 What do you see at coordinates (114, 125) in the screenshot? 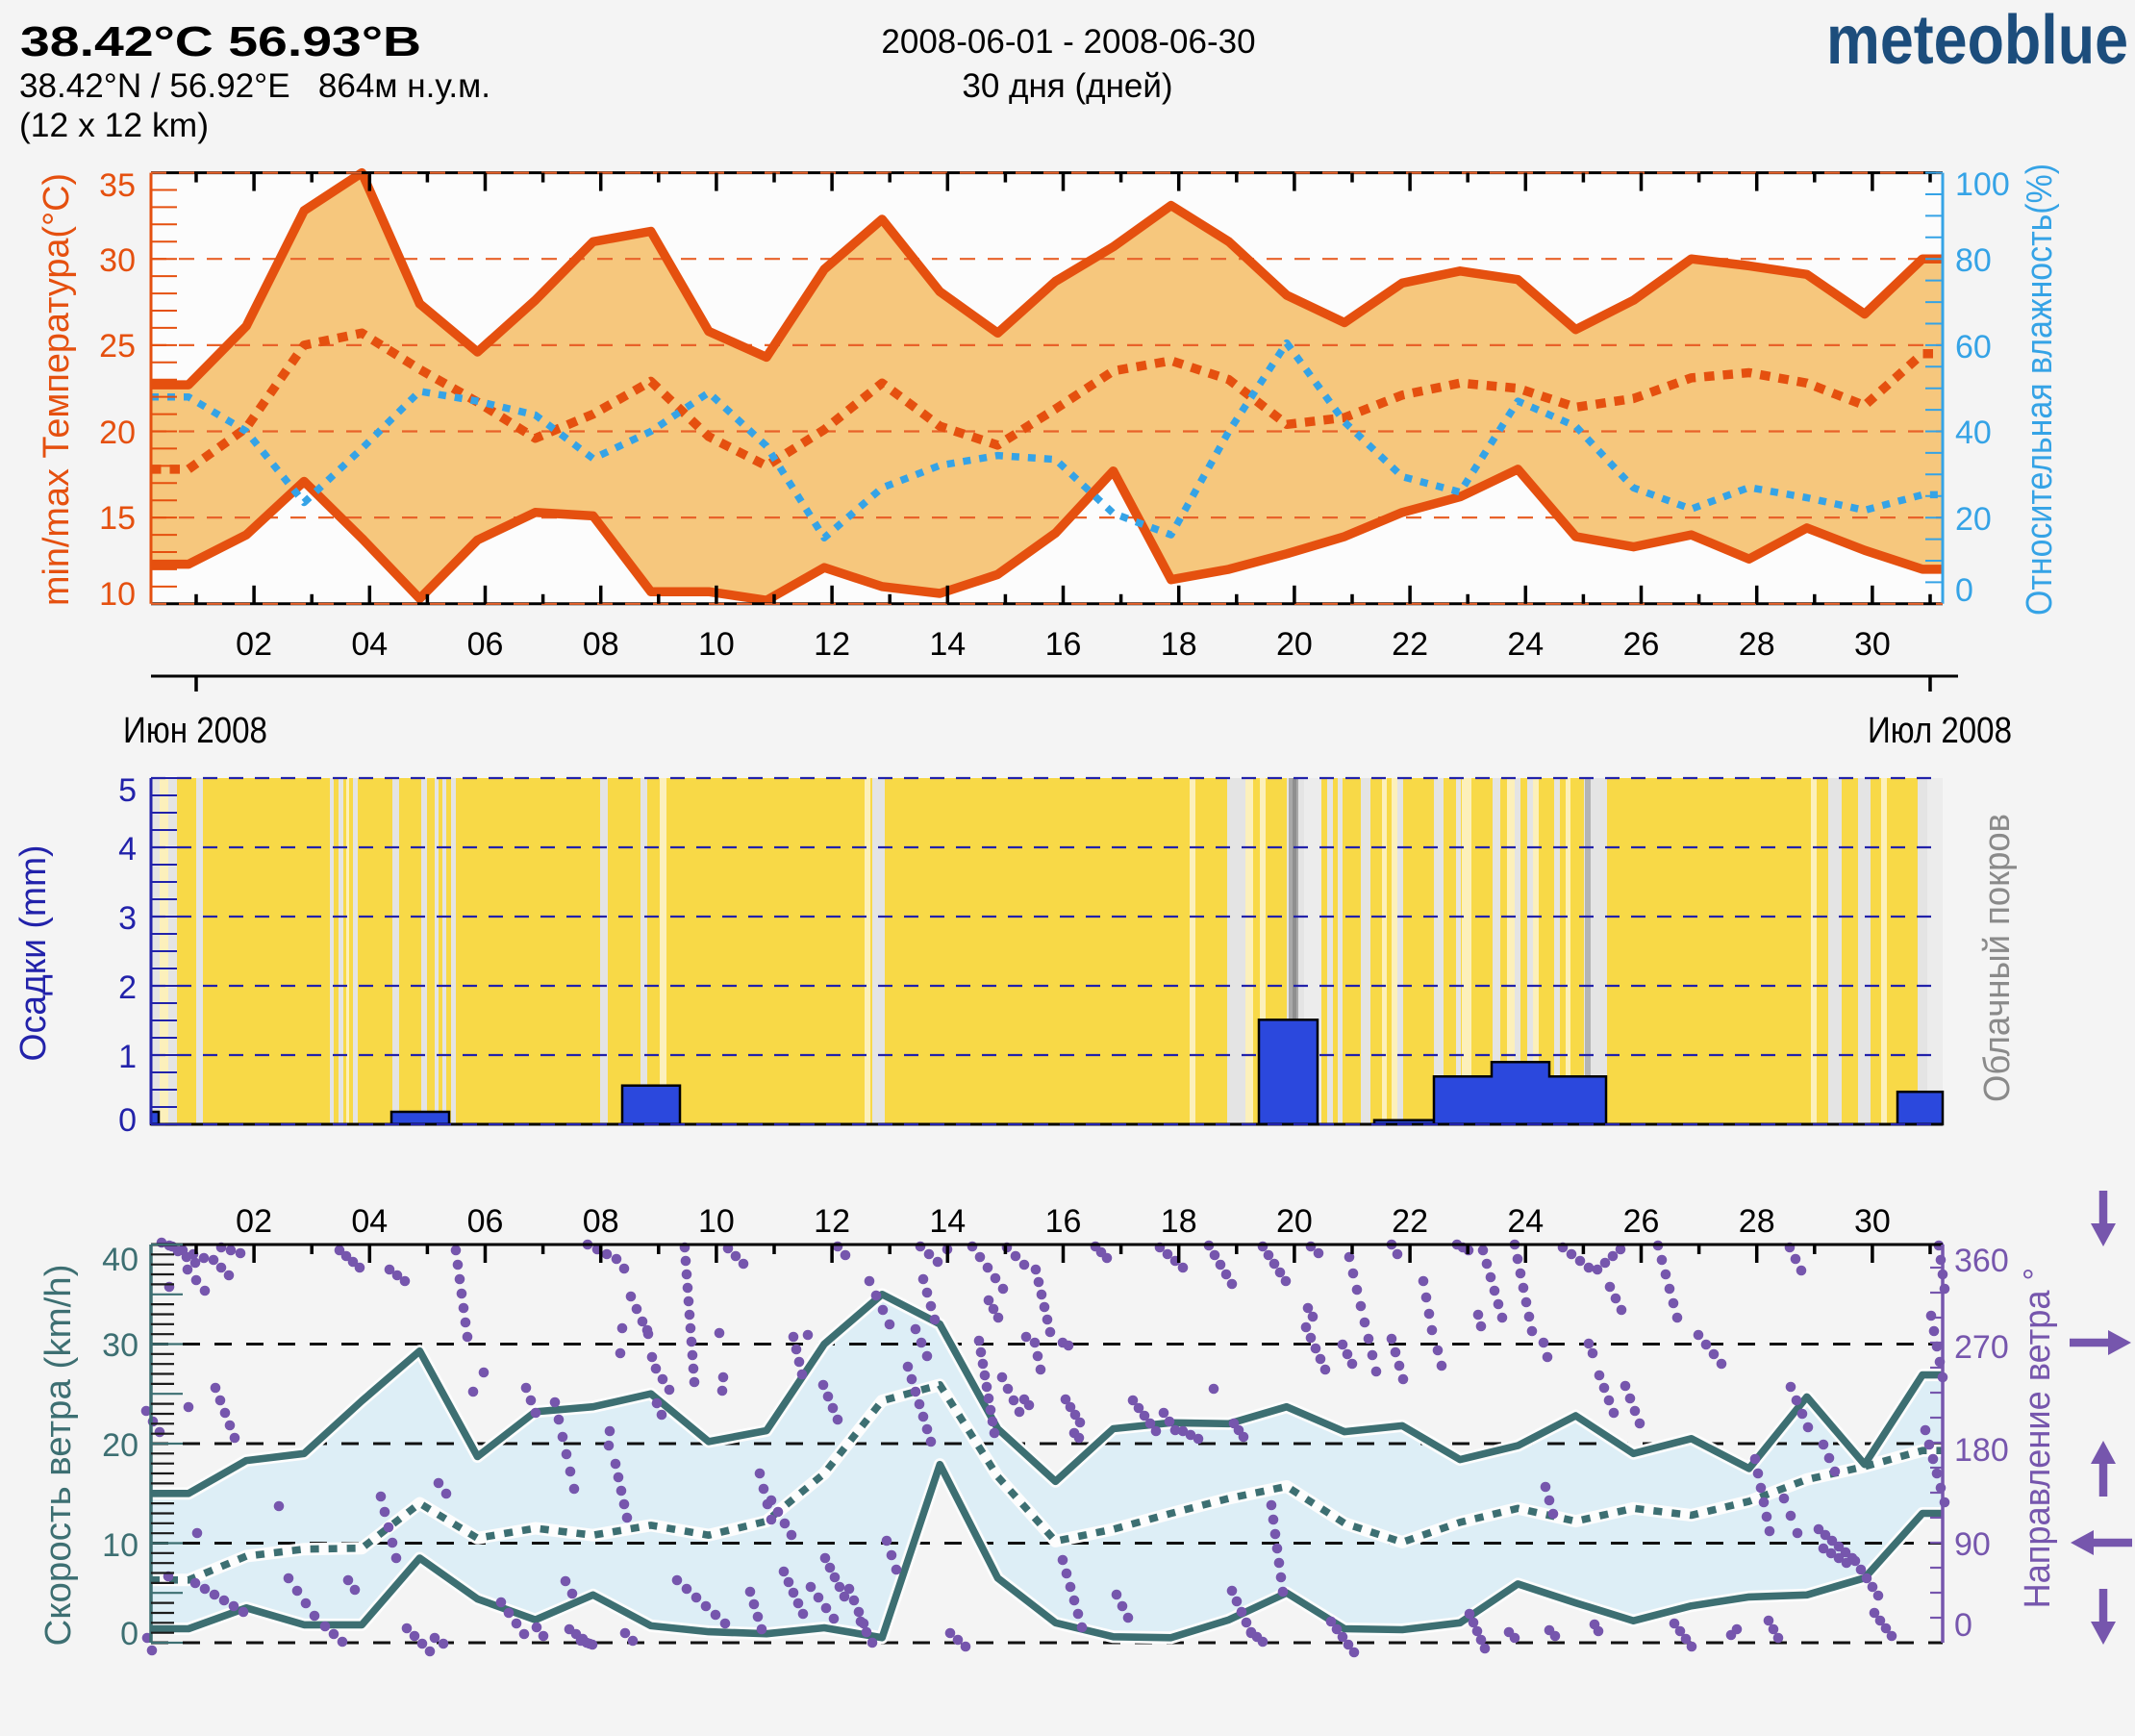
I see `svg-text: (12 x 12 km)` at bounding box center [114, 125].